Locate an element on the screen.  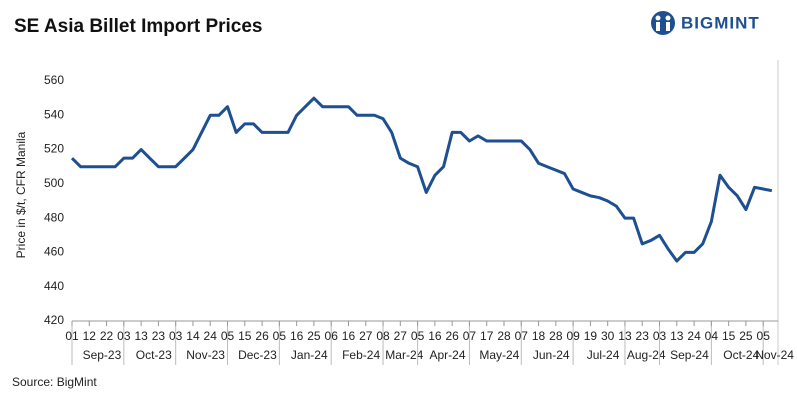
month-label: Oct-24 is located at coordinates (741, 355).